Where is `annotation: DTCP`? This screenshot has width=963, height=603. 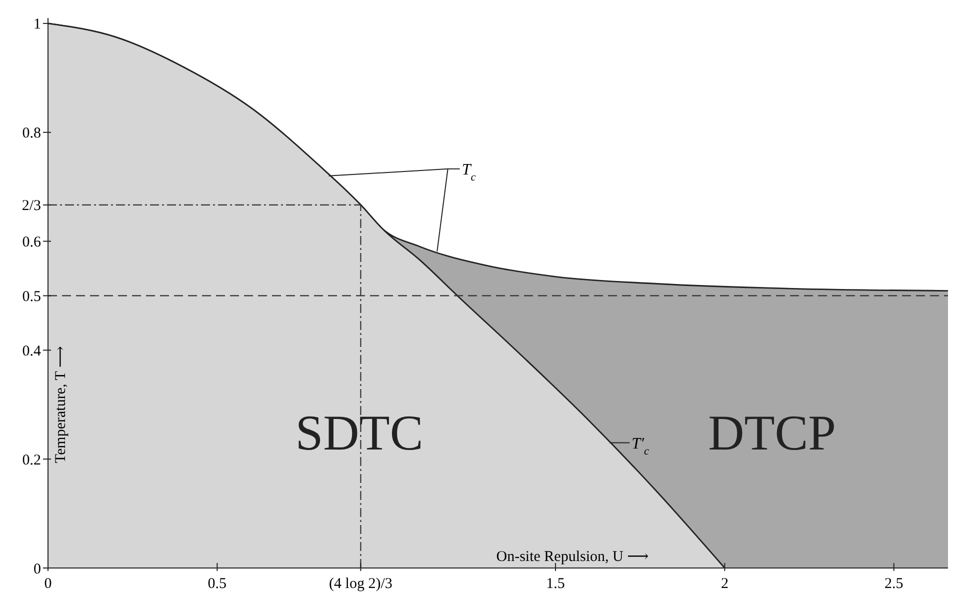
annotation: DTCP is located at coordinates (772, 432).